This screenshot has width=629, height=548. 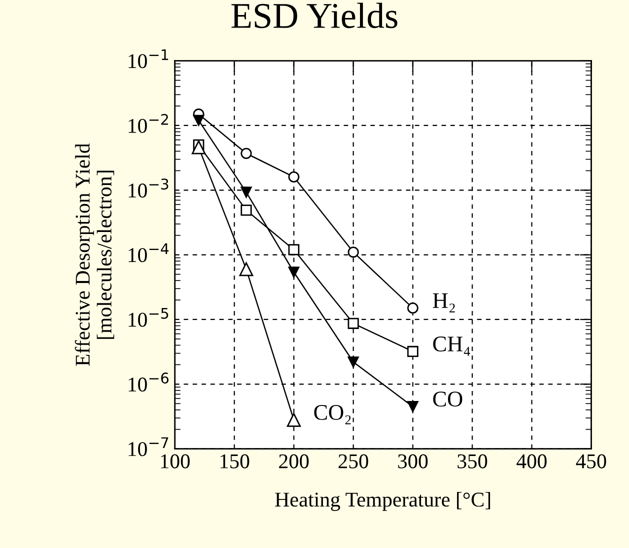 I want to click on x-tick-label: 450, so click(x=591, y=461).